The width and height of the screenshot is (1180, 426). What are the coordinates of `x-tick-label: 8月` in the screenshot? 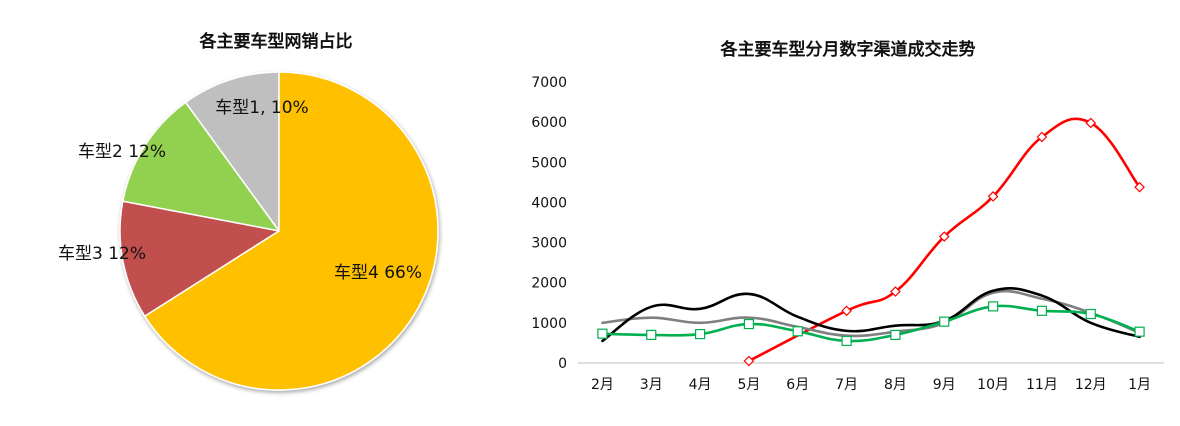 It's located at (895, 385).